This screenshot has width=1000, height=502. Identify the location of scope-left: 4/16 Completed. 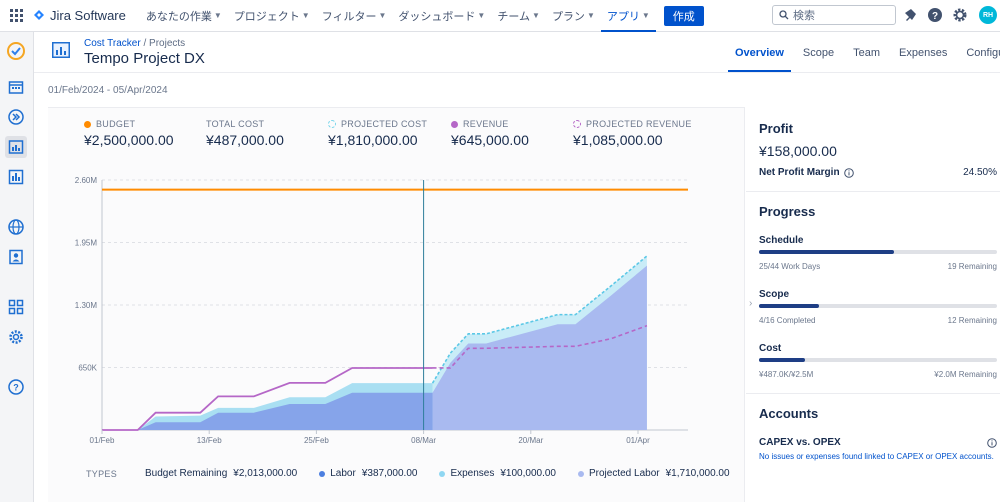
(787, 320).